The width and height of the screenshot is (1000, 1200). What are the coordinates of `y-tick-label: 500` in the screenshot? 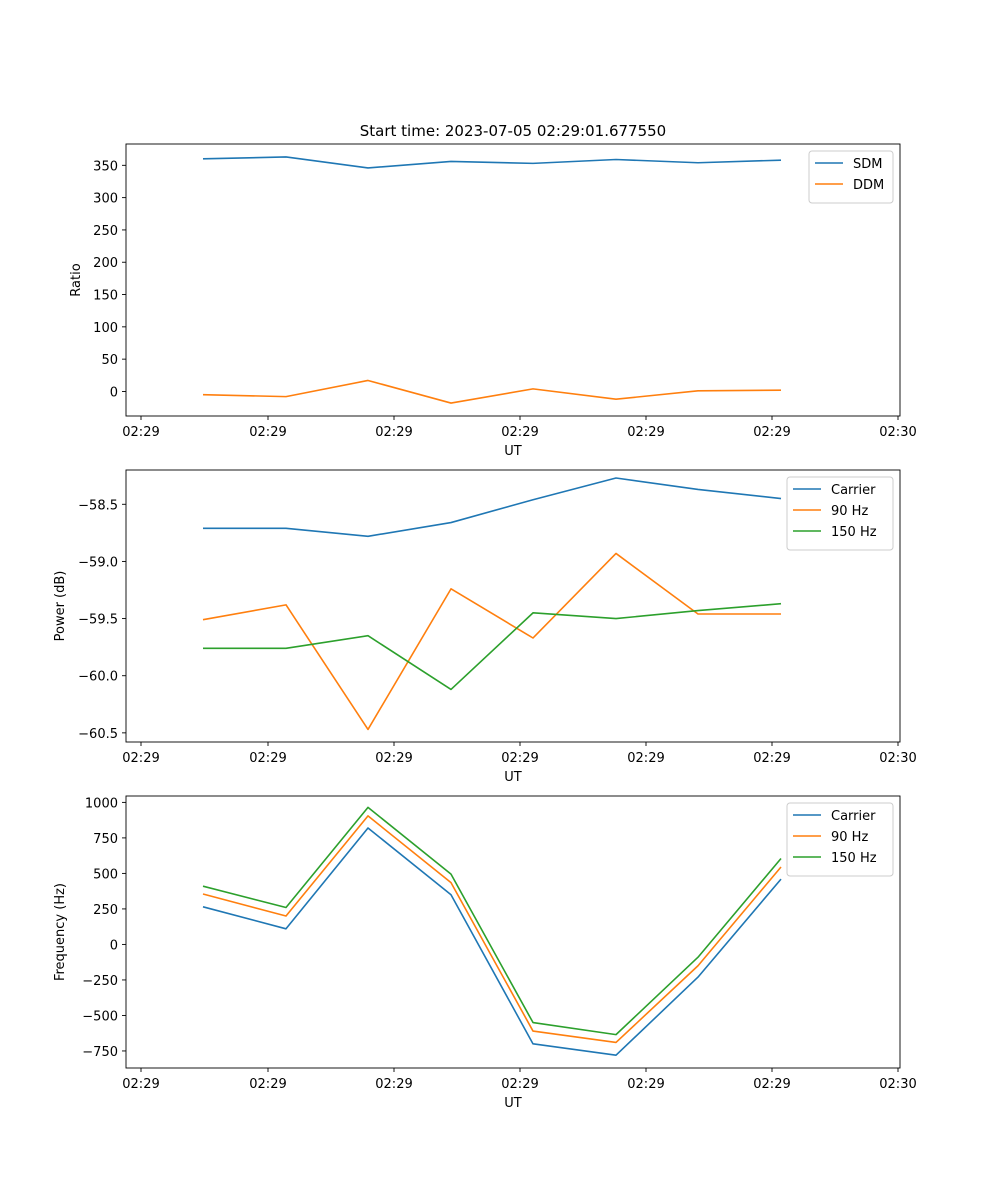 It's located at (105, 874).